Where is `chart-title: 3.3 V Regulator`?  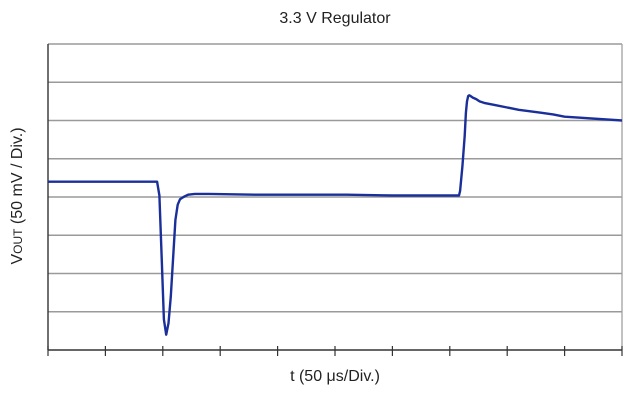
chart-title: 3.3 V Regulator is located at coordinates (335, 18).